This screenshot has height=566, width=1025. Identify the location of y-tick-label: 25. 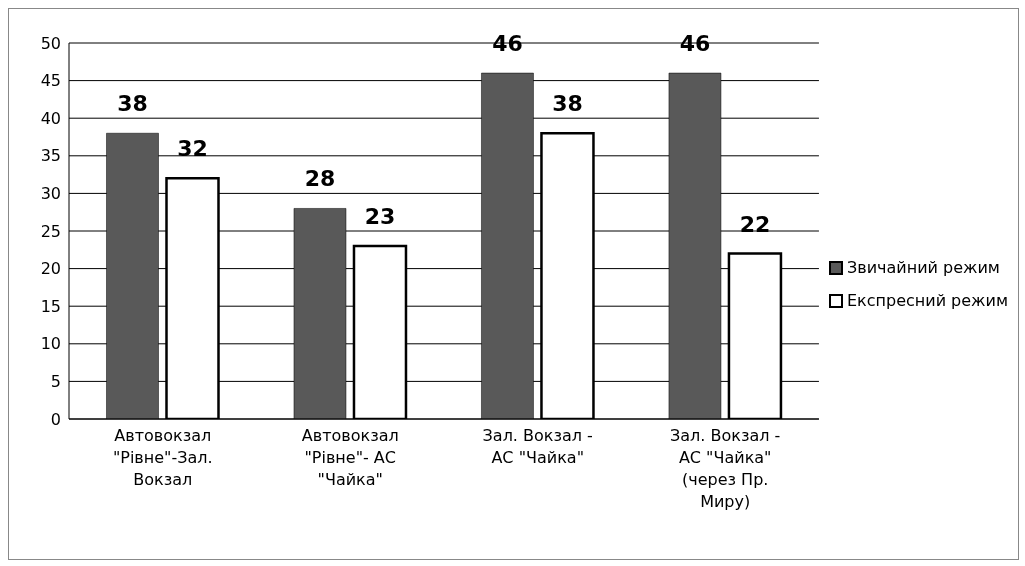
(50, 231).